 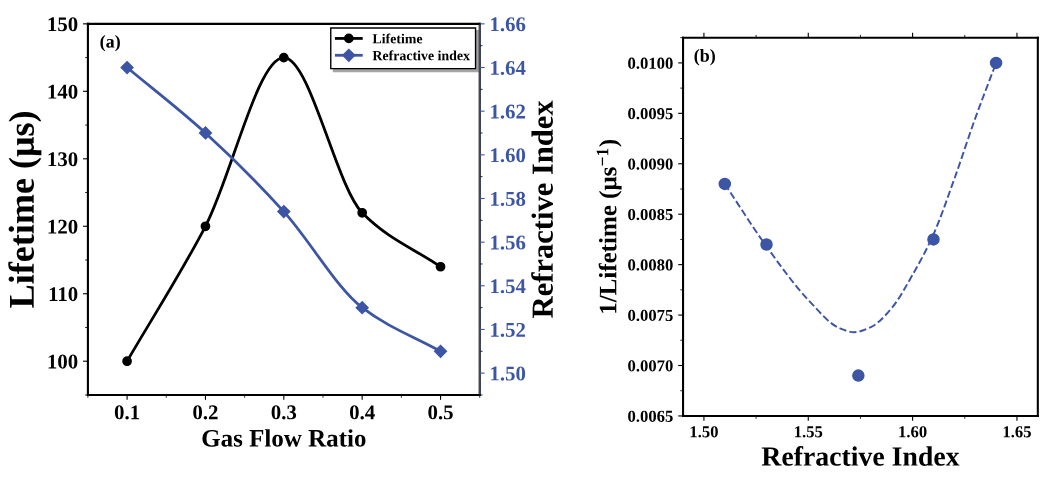 I want to click on x-tick-label: 0.1, so click(x=127, y=412).